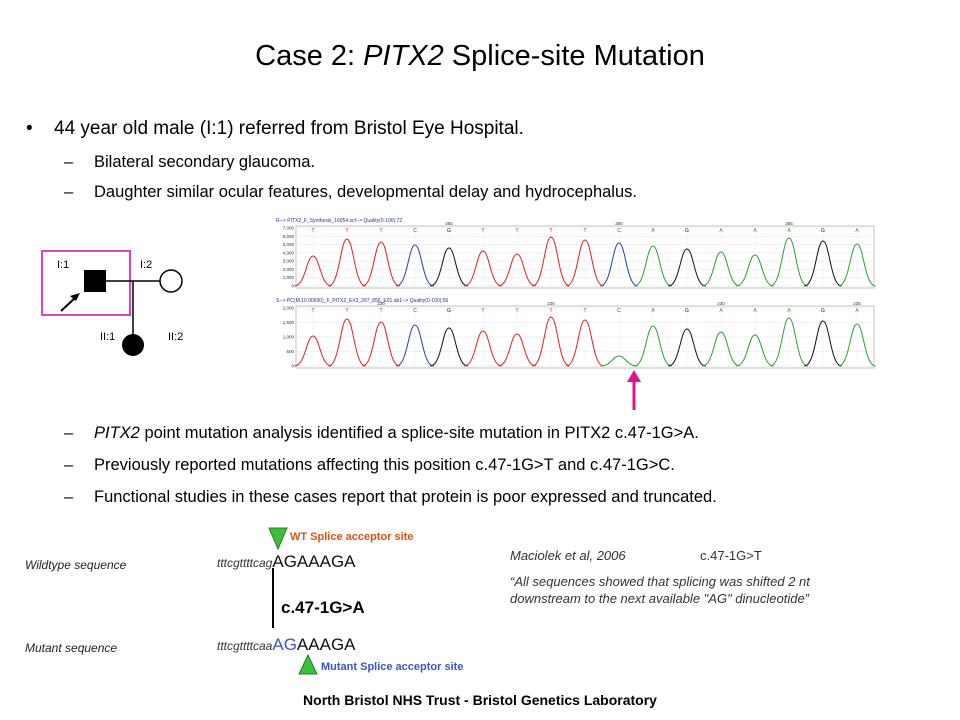 Image resolution: width=960 pixels, height=720 pixels. I want to click on top-ytick-label: 0, so click(292, 286).